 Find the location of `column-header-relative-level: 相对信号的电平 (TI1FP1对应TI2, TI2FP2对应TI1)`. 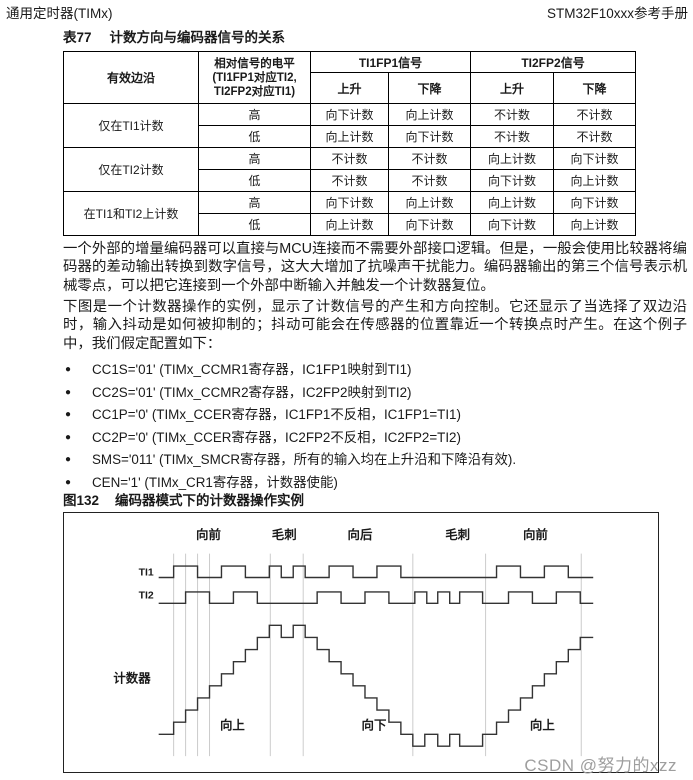

column-header-relative-level: 相对信号的电平 (TI1FP1对应TI2, TI2FP2对应TI1) is located at coordinates (254, 77).